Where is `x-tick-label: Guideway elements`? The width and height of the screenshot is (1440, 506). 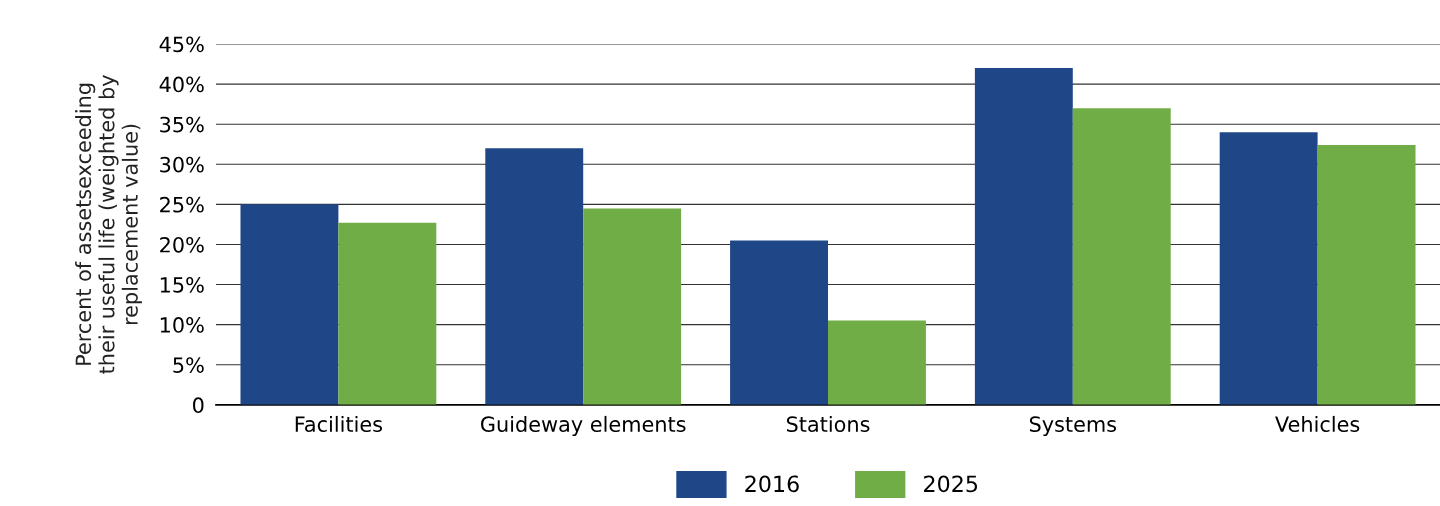
x-tick-label: Guideway elements is located at coordinates (583, 426).